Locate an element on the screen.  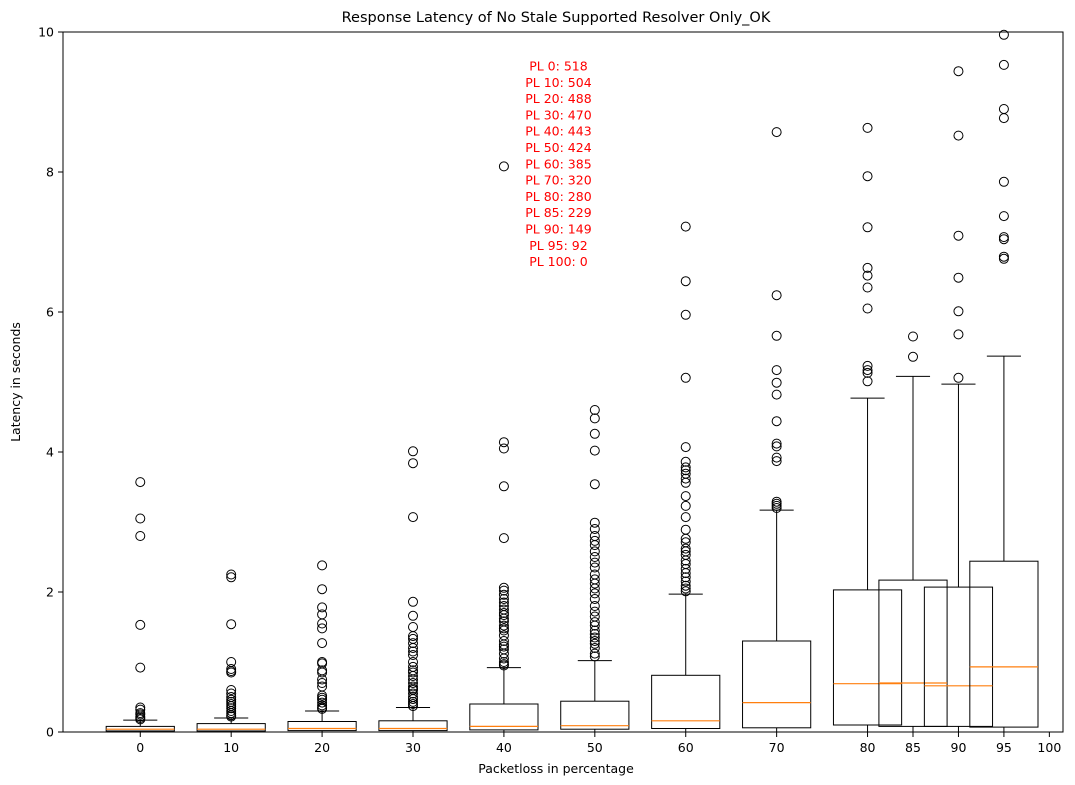
x-tick-label: 30 is located at coordinates (413, 747).